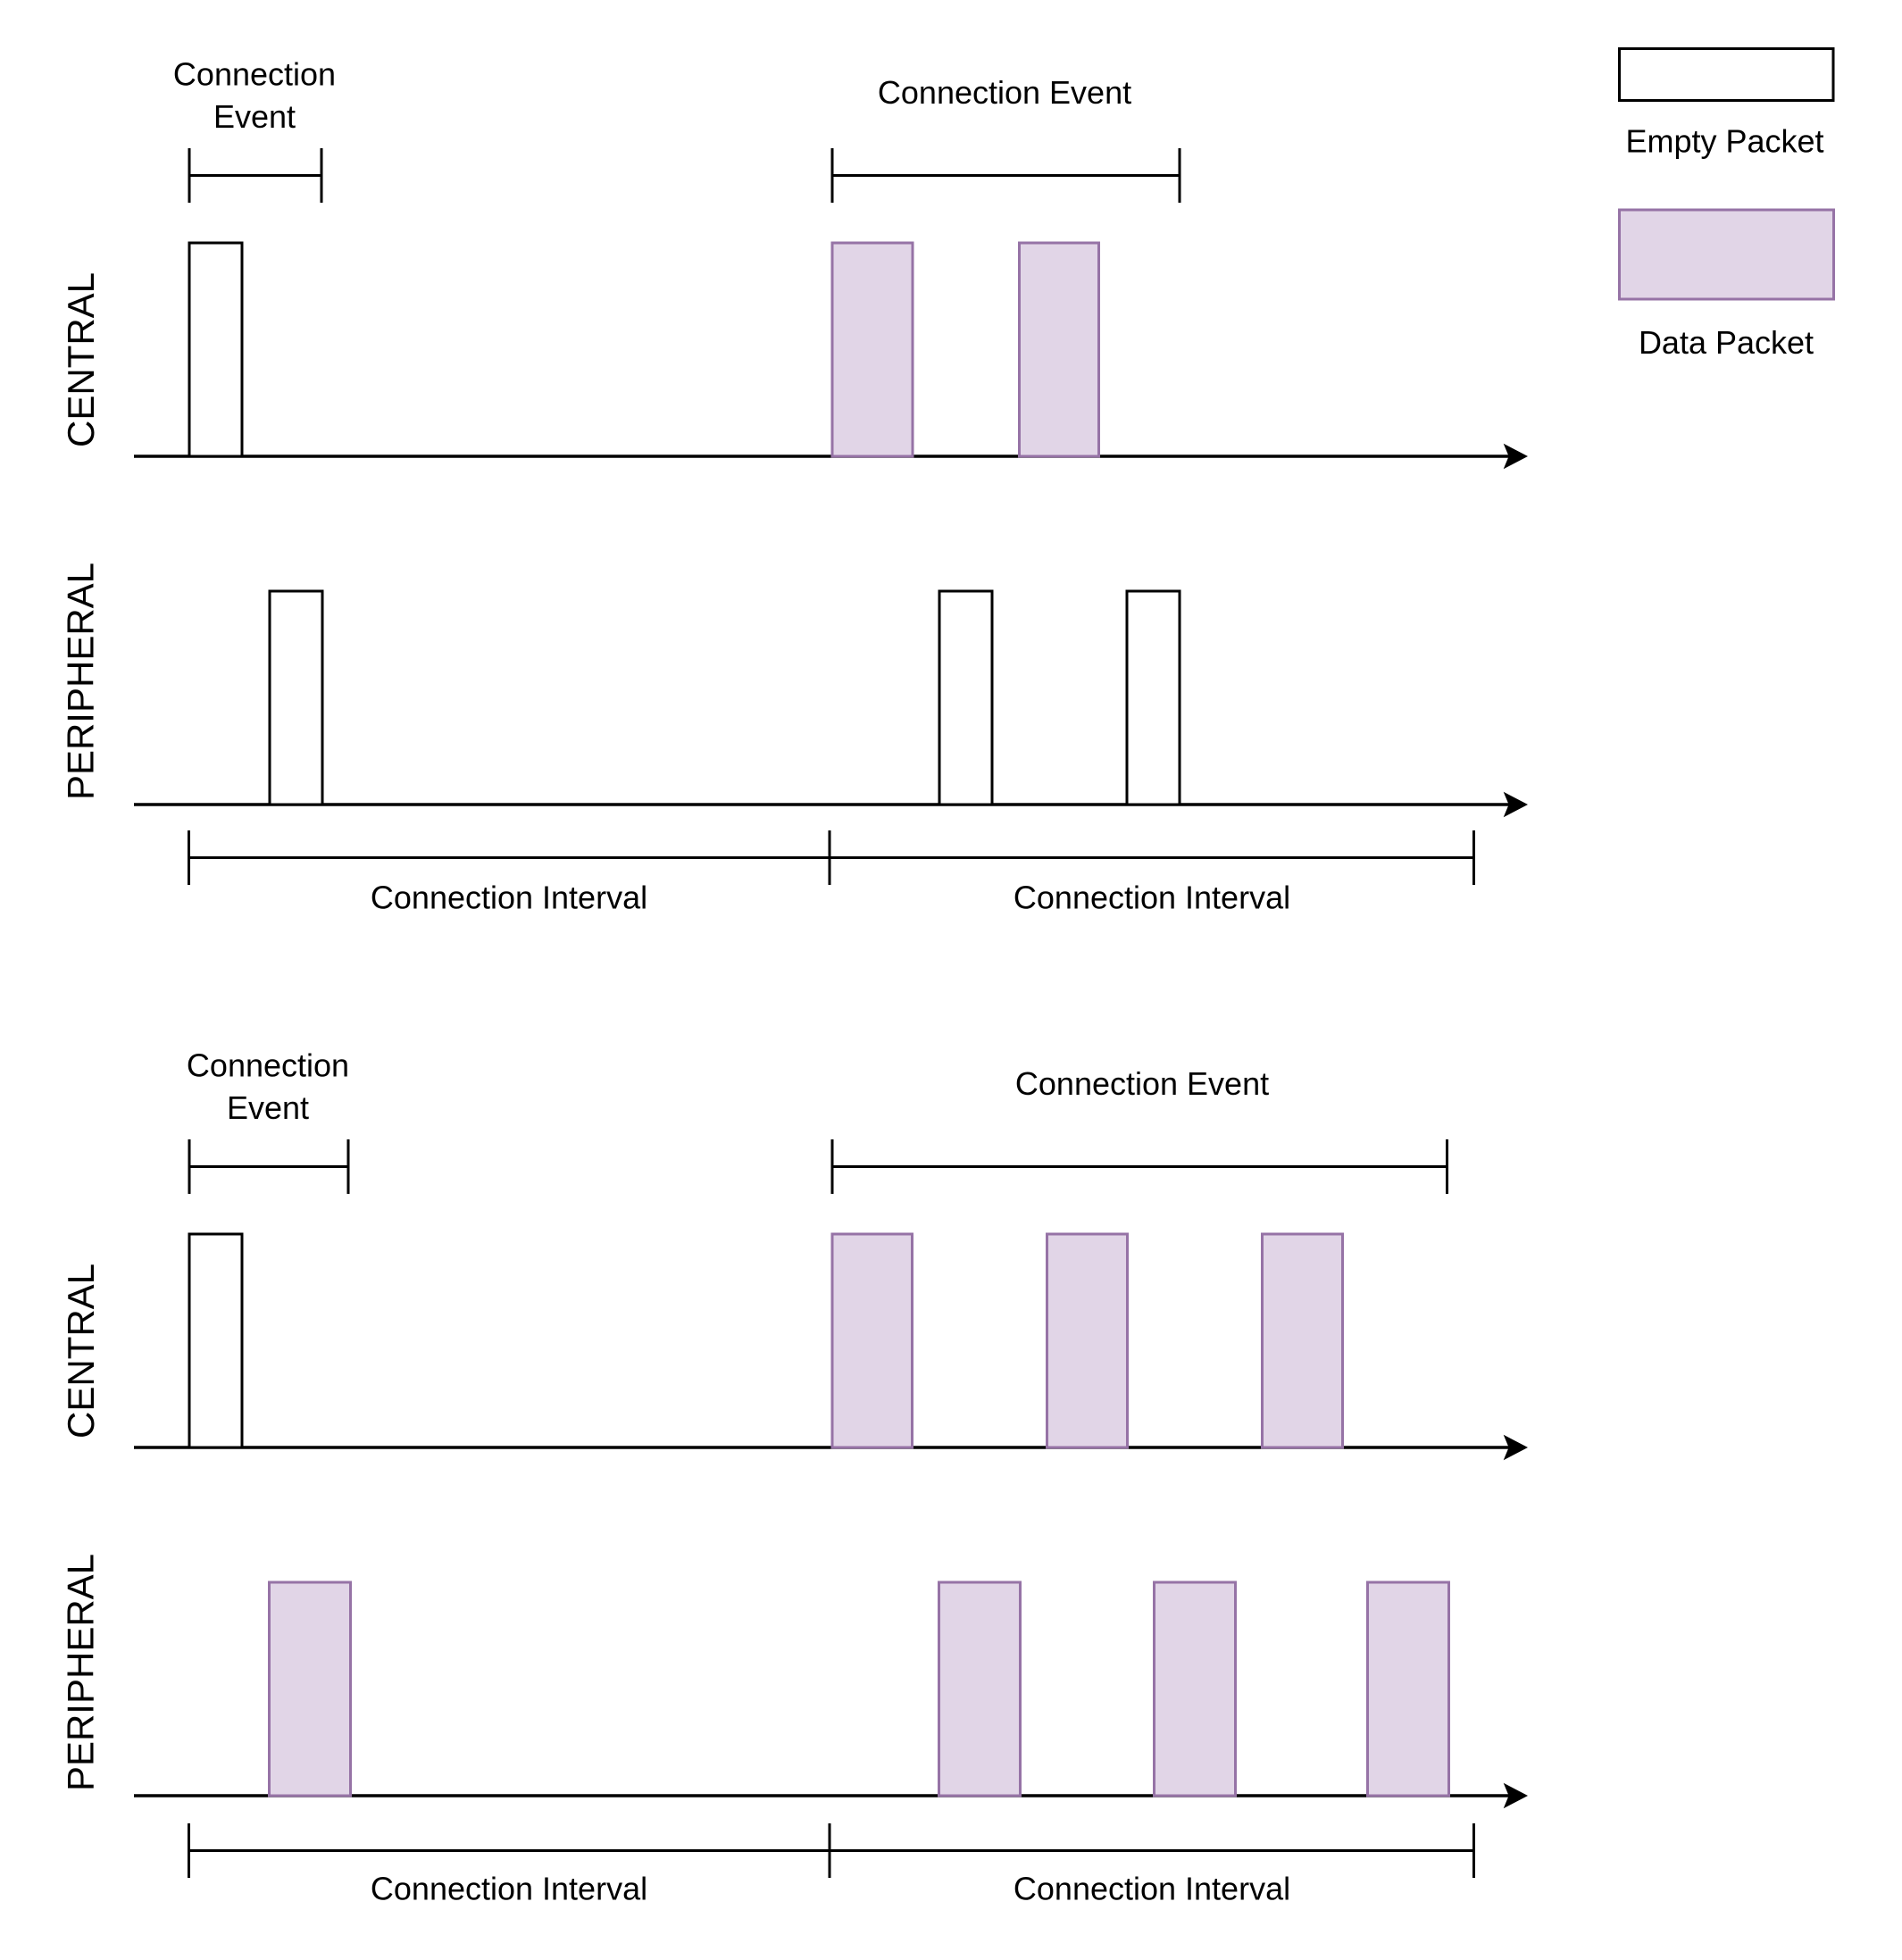 This screenshot has height=1960, width=1902. I want to click on svg-text: Data Packet, so click(1726, 342).